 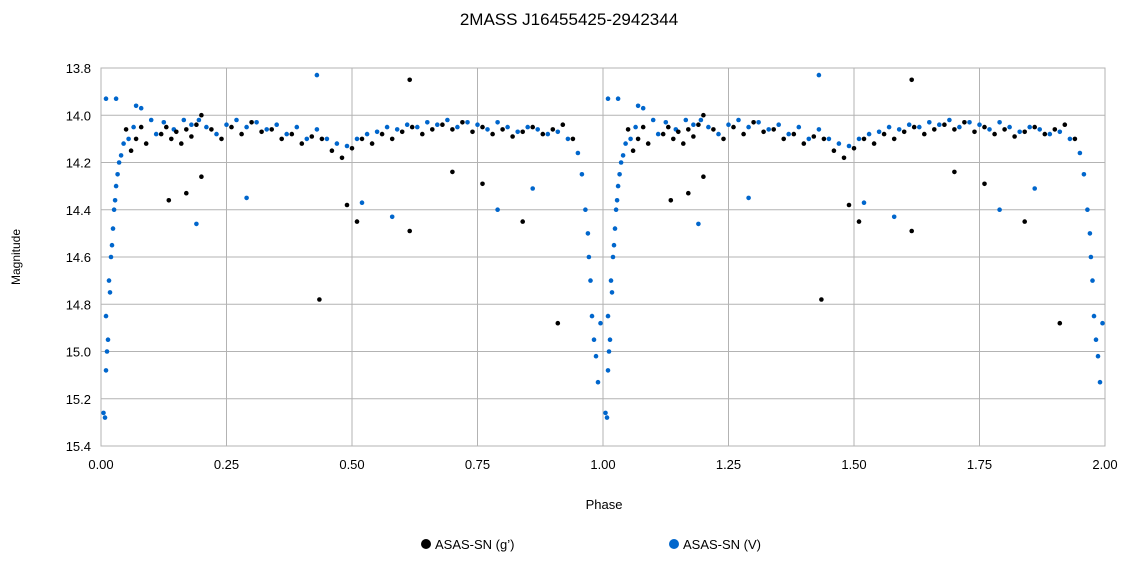 I want to click on legend-label-g: ASAS-SN (g’), so click(x=474, y=544).